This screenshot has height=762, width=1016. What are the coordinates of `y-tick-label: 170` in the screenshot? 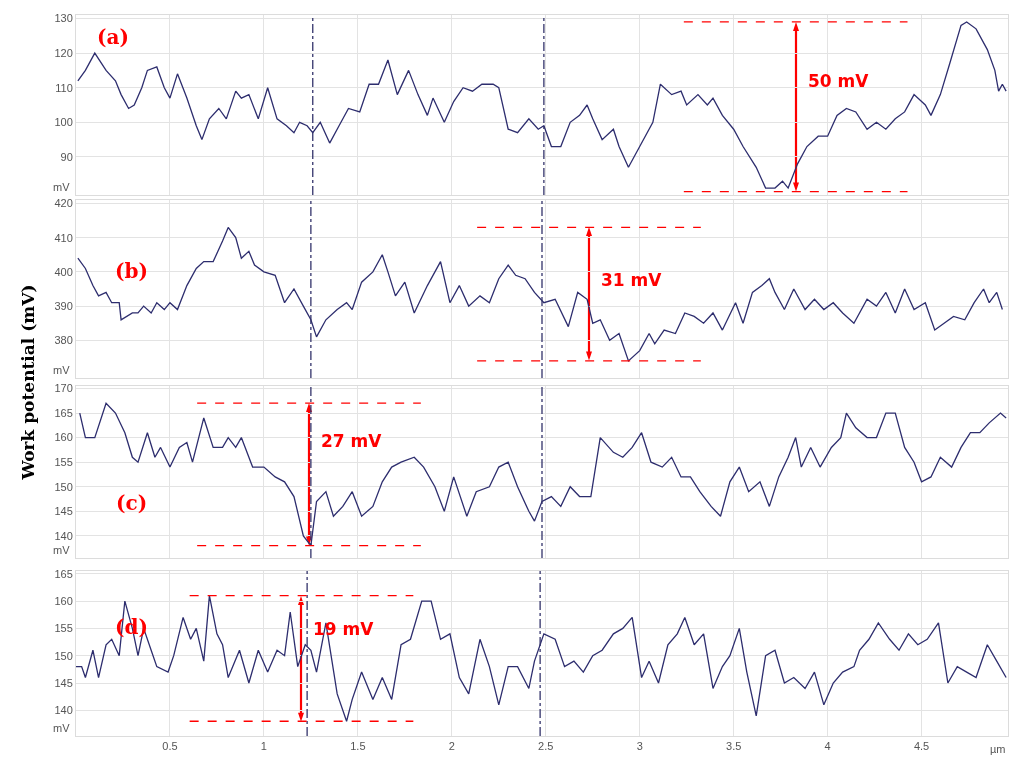 It's located at (63, 388).